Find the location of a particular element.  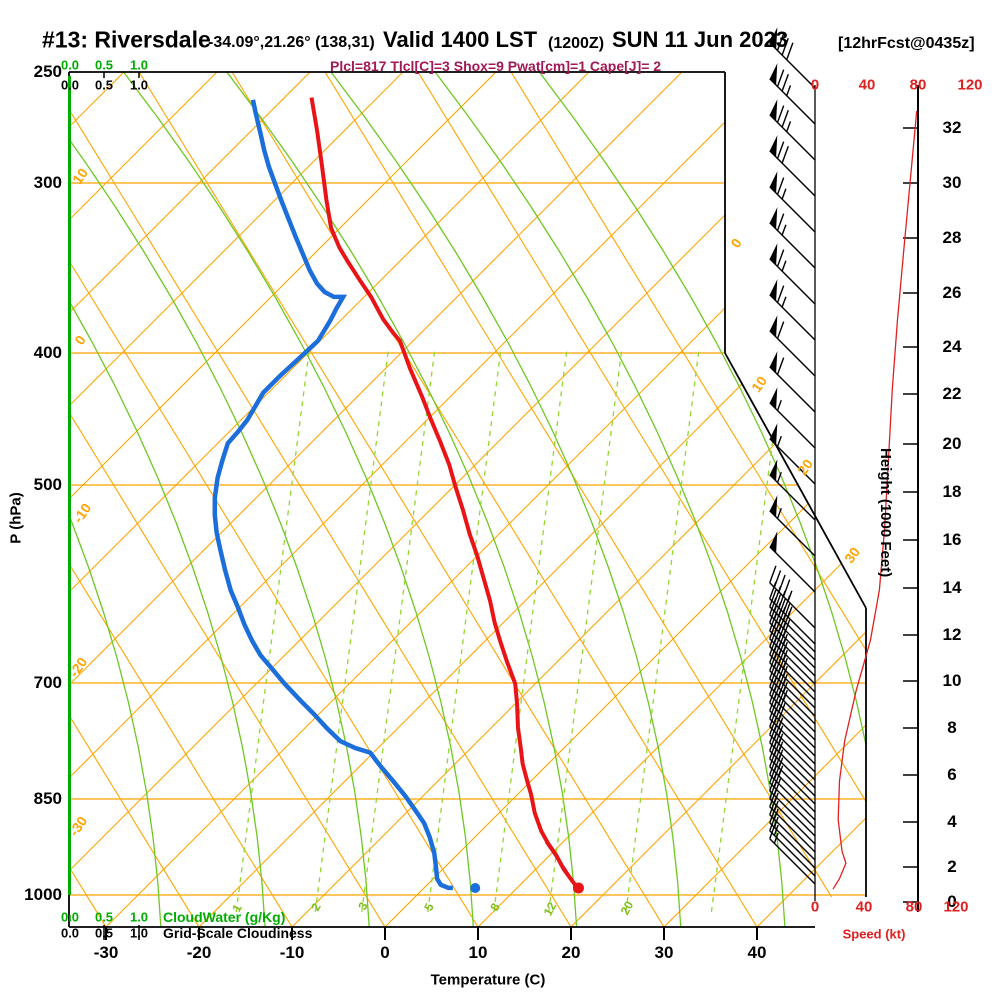

wind-speed-profile is located at coordinates (875, 500).